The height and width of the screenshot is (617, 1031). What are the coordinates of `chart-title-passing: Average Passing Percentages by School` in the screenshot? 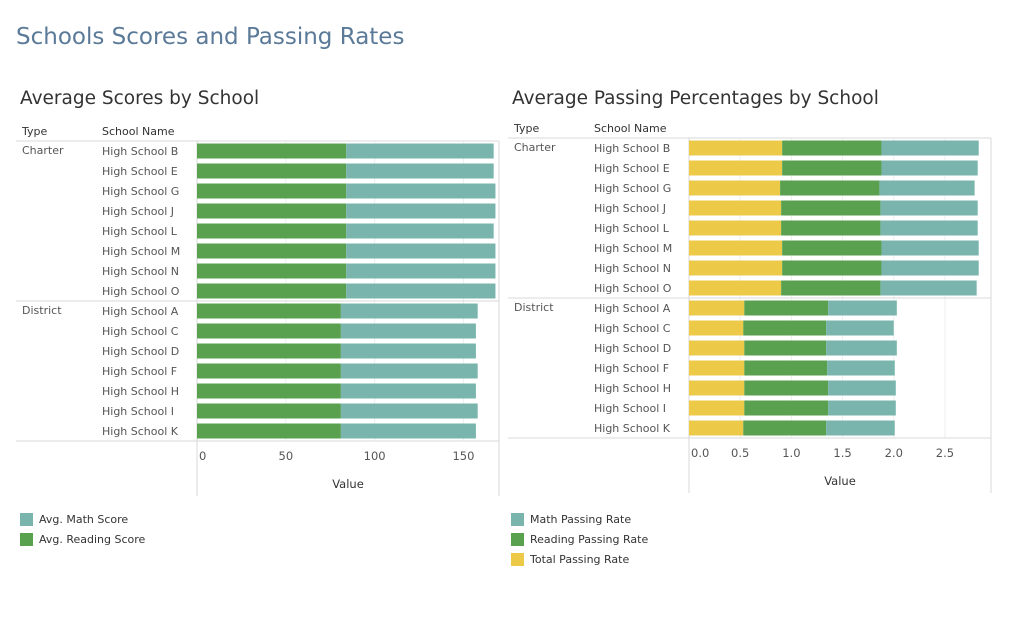 It's located at (695, 98).